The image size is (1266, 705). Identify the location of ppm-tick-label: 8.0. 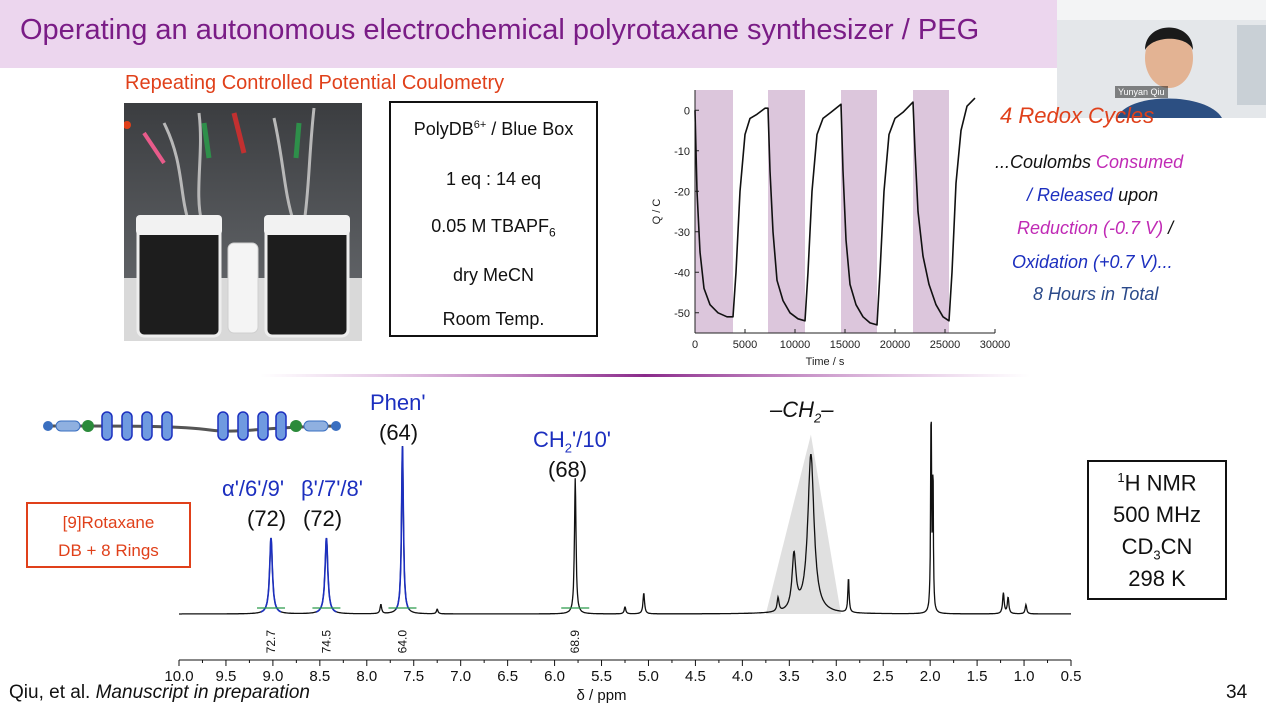
(366, 676).